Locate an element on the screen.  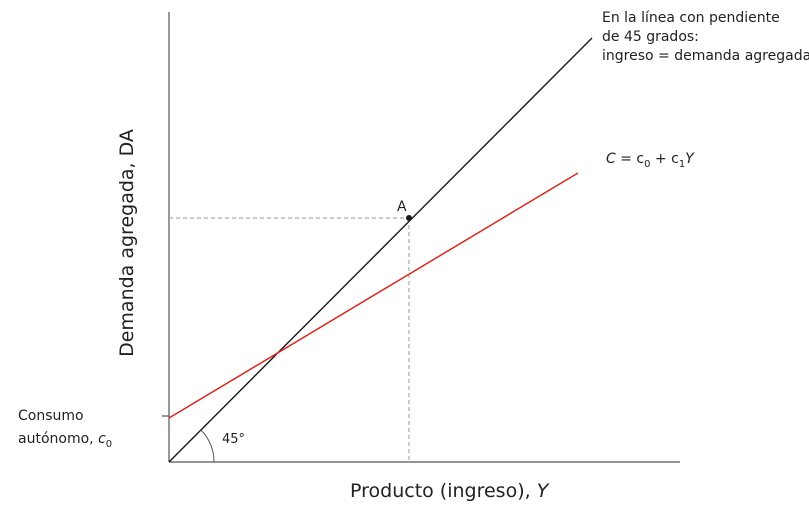
eq-C: C is located at coordinates (611, 159).